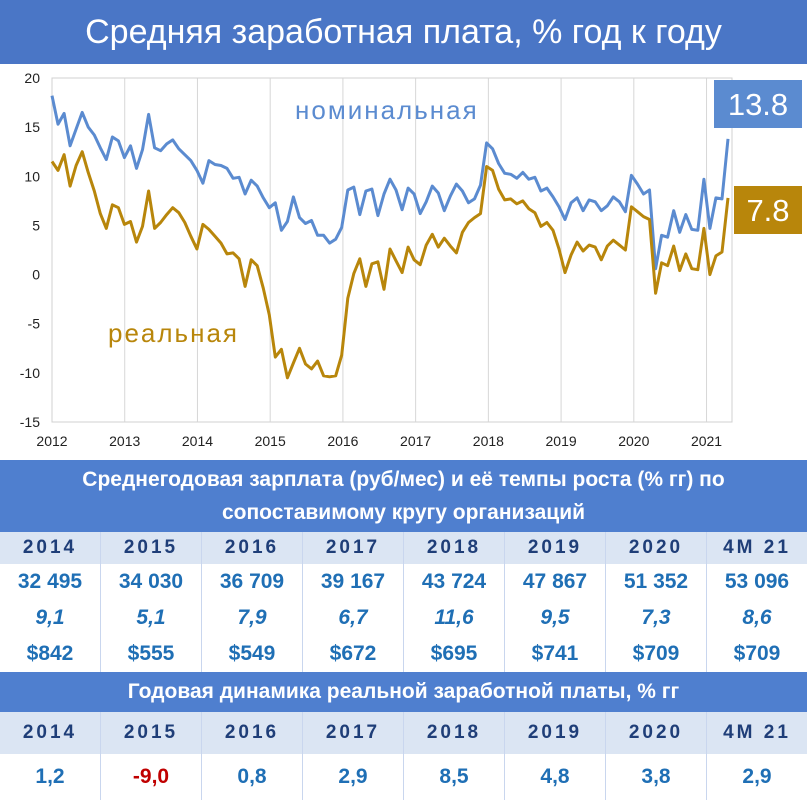 This screenshot has height=800, width=807. Describe the element at coordinates (51, 441) in the screenshot. I see `x-tick-label: 2012` at that location.